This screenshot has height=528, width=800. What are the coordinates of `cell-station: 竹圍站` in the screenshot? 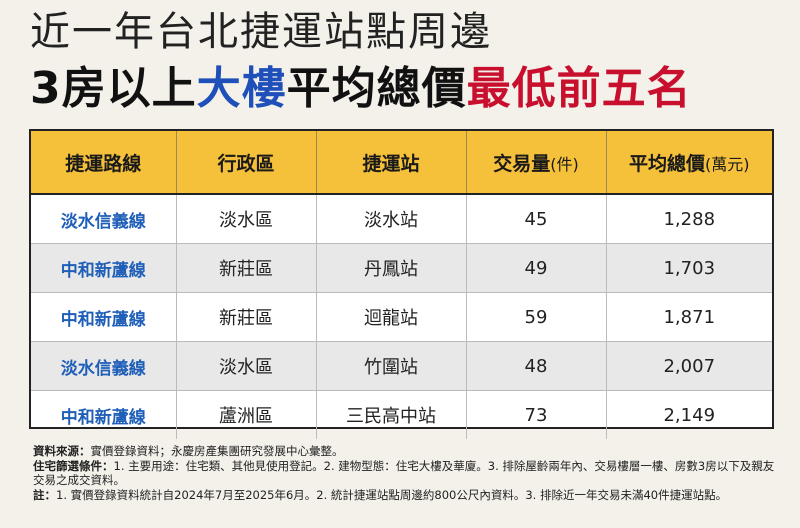 It's located at (391, 366).